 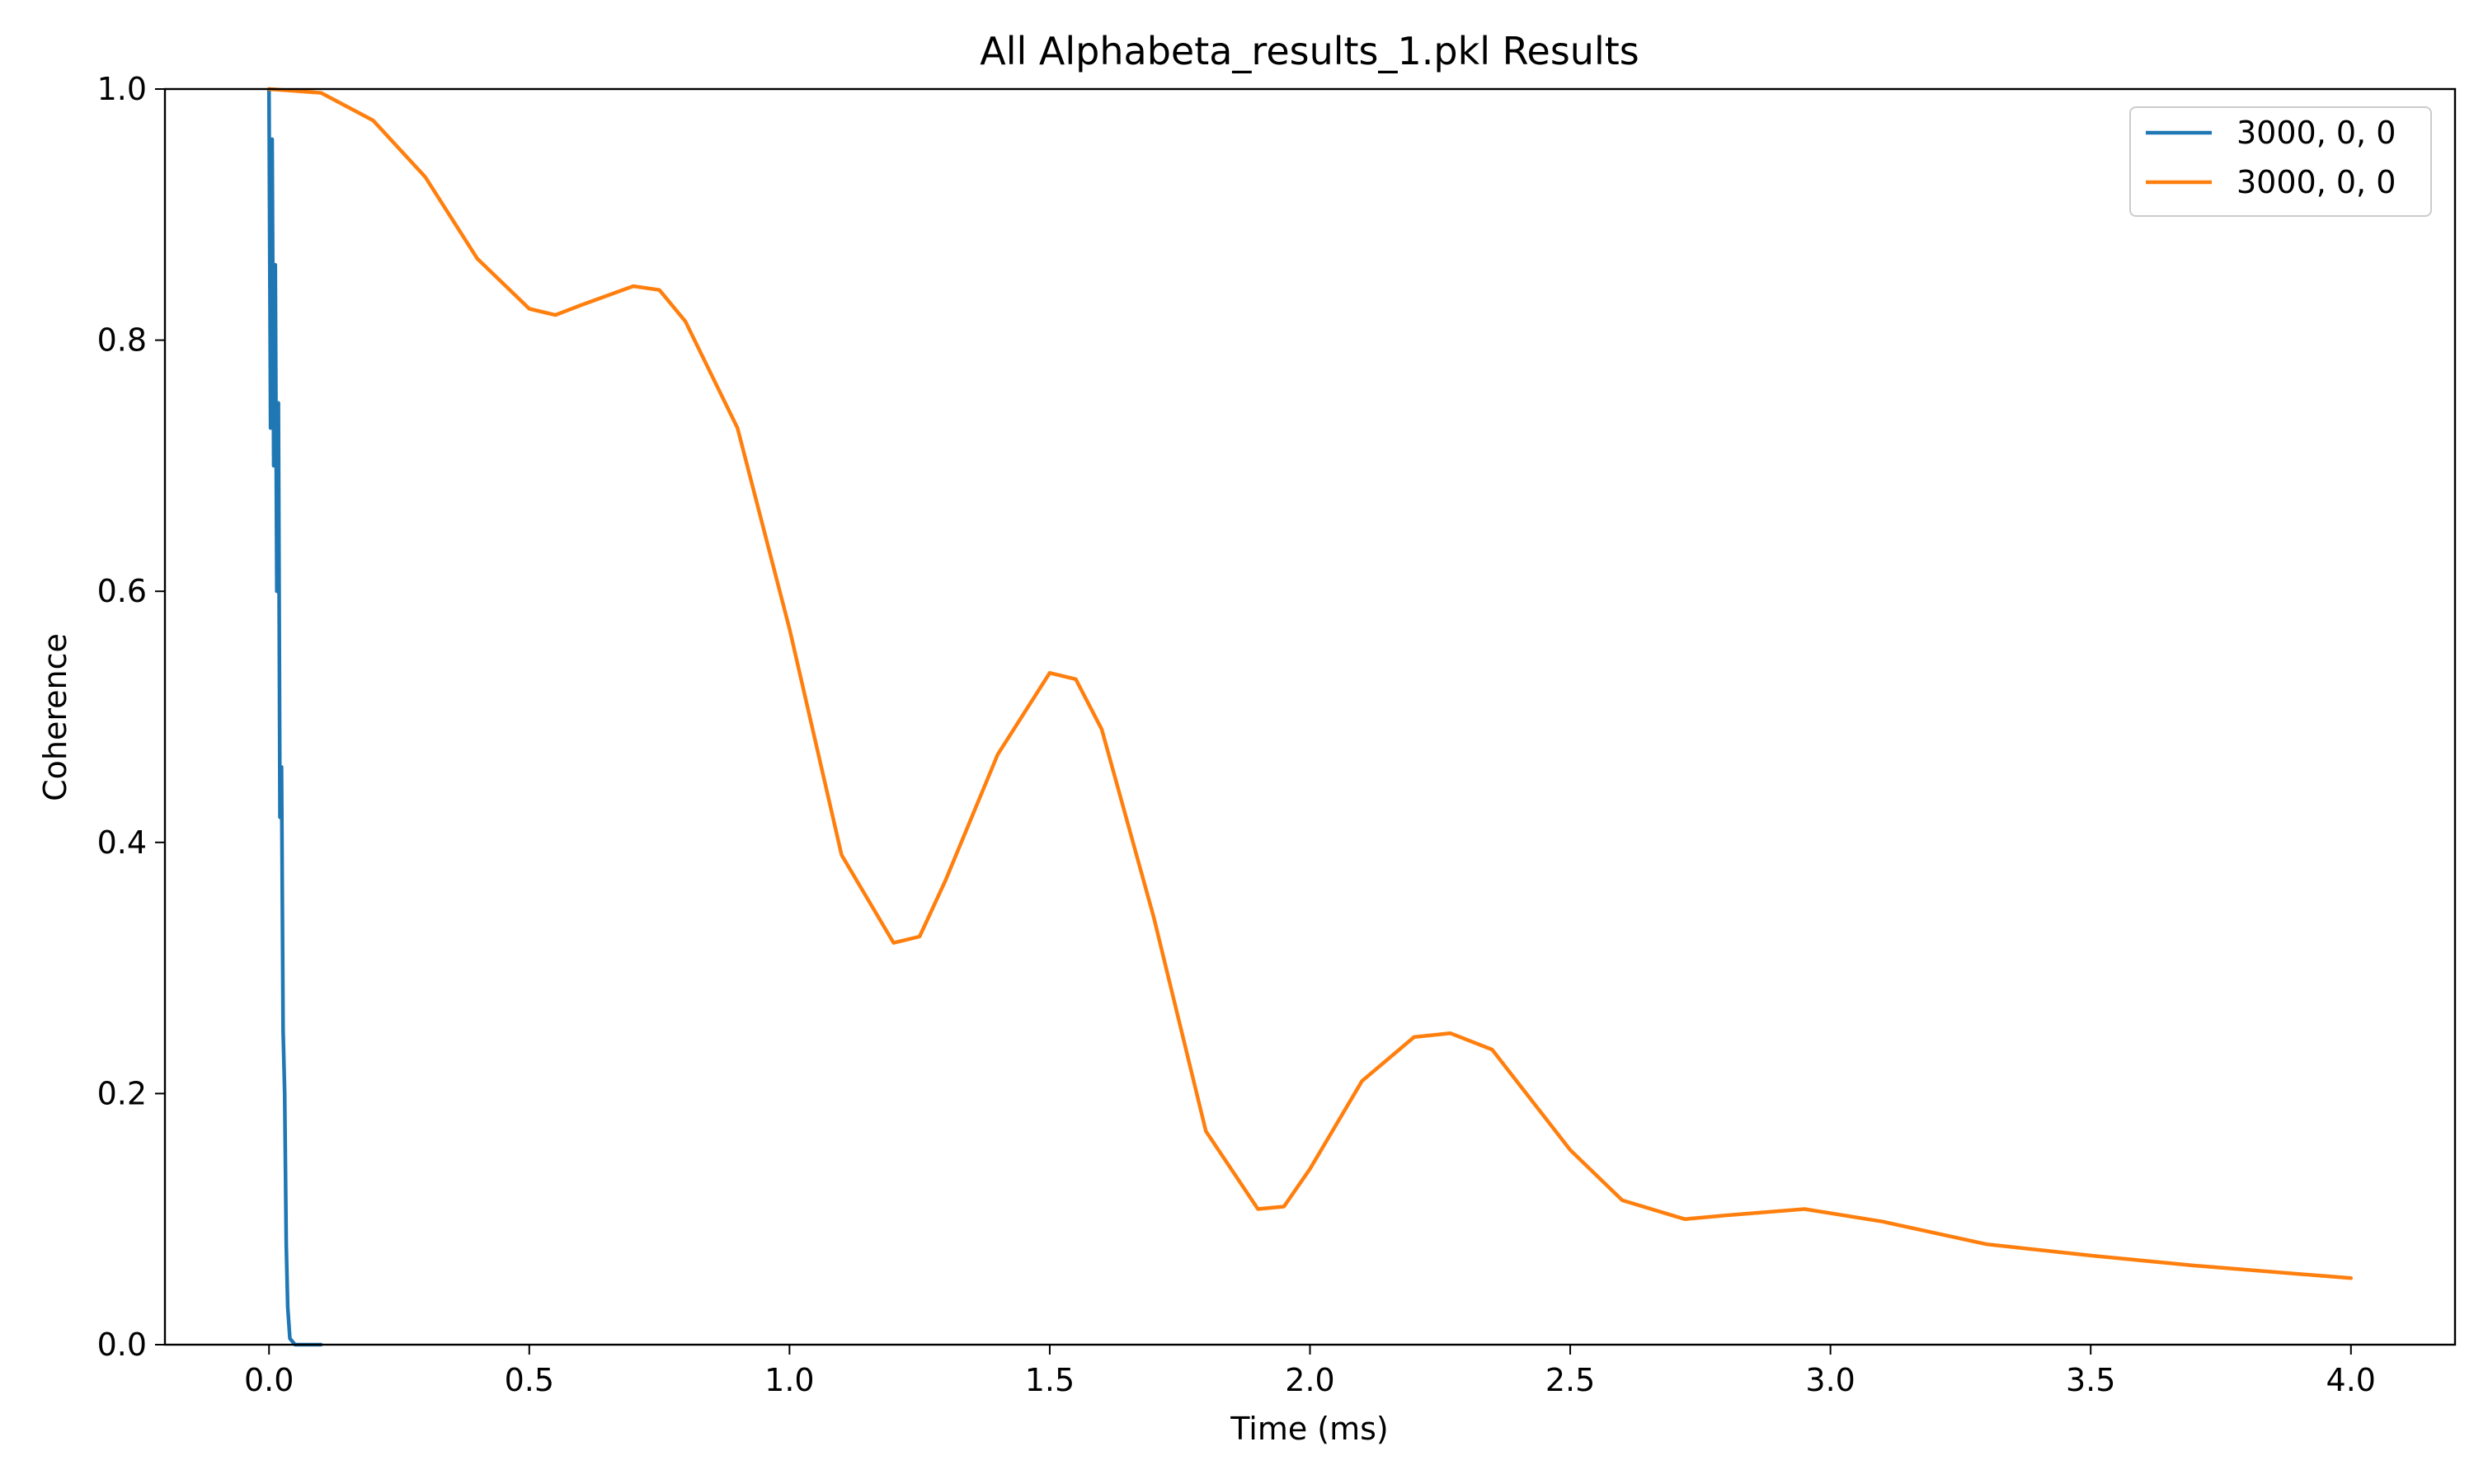 What do you see at coordinates (122, 591) in the screenshot?
I see `y-tick-label: 0.6` at bounding box center [122, 591].